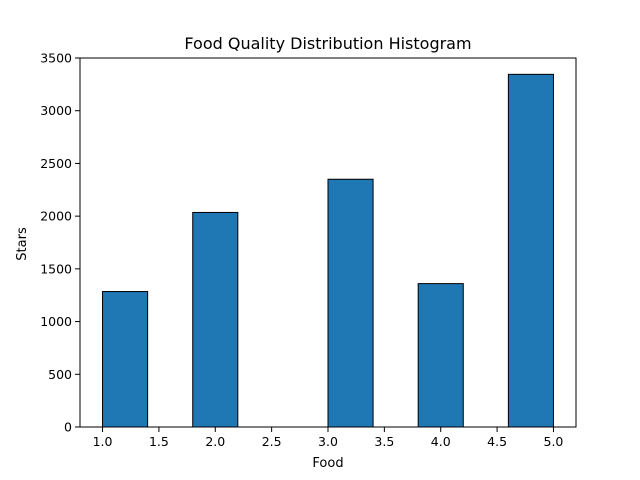  What do you see at coordinates (215, 441) in the screenshot?
I see `x-tick-label: 2.0` at bounding box center [215, 441].